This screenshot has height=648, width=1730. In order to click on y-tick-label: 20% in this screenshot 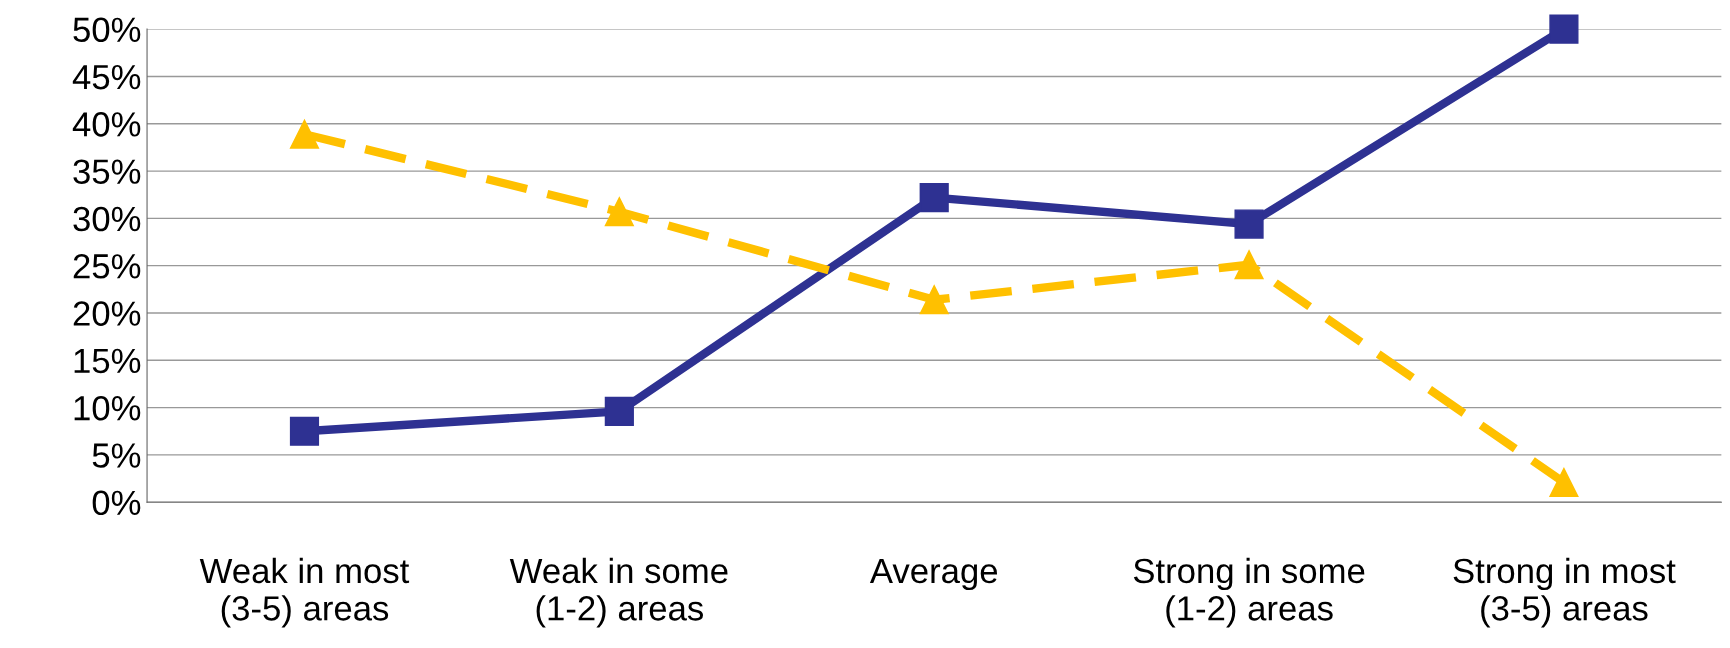, I will do `click(107, 313)`.